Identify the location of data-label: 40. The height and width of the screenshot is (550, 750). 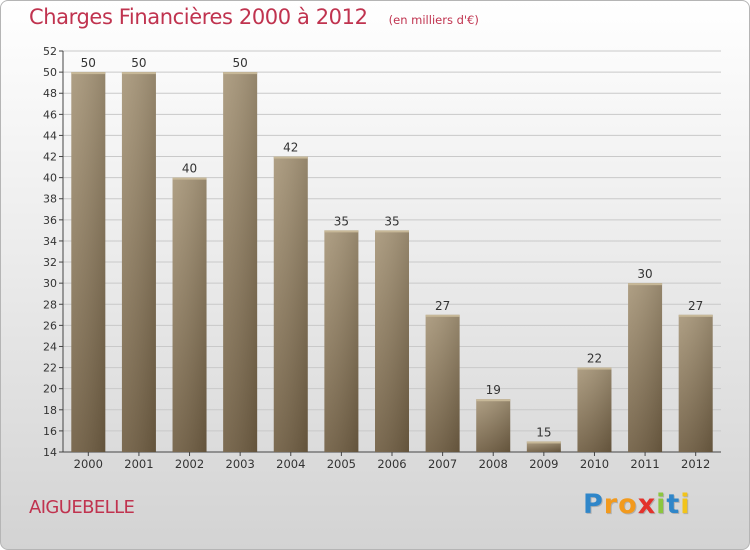
(189, 169).